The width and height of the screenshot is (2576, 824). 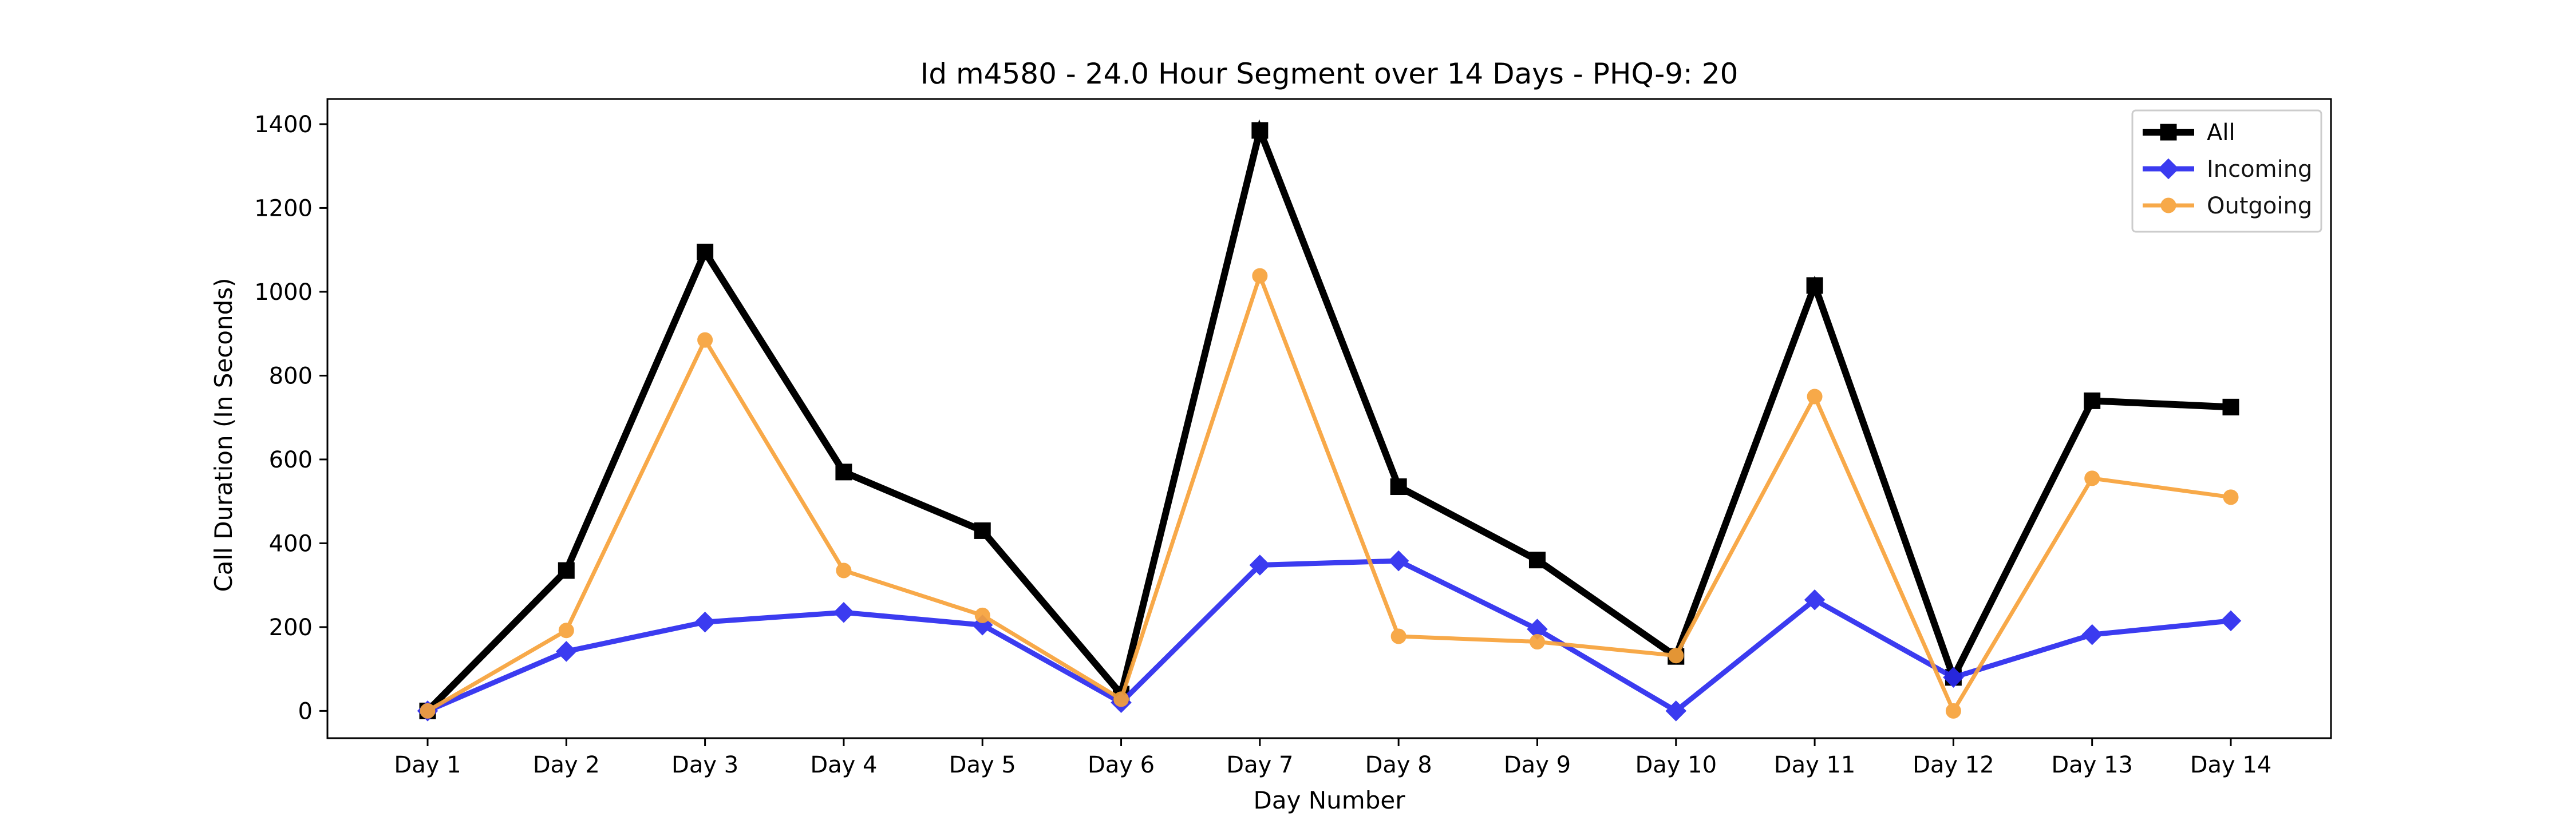 What do you see at coordinates (1815, 765) in the screenshot?
I see `x-tick-label: Day 11` at bounding box center [1815, 765].